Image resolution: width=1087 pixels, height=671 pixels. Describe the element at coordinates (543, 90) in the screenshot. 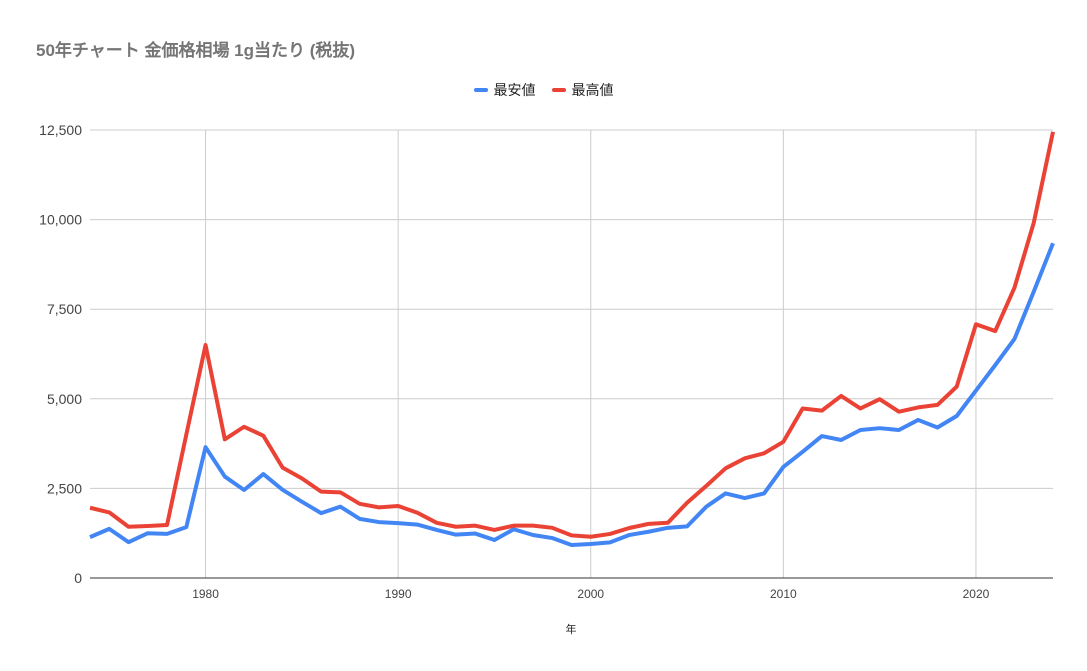

I see `legend: 最安値 最高値` at that location.